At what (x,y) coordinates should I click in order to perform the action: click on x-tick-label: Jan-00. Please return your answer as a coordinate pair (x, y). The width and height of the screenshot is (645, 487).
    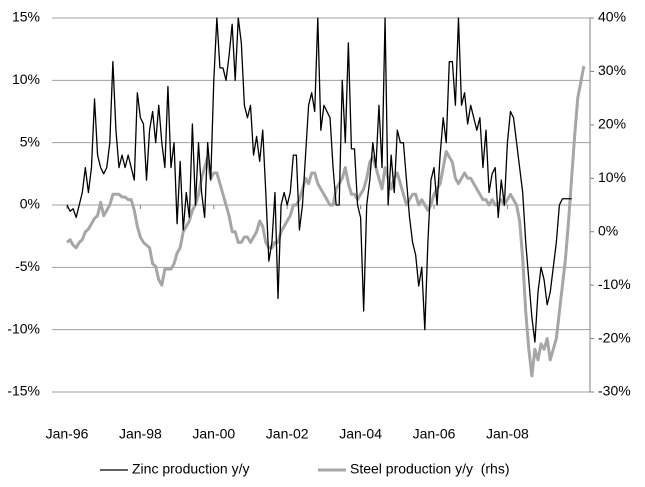
    Looking at the image, I should click on (213, 434).